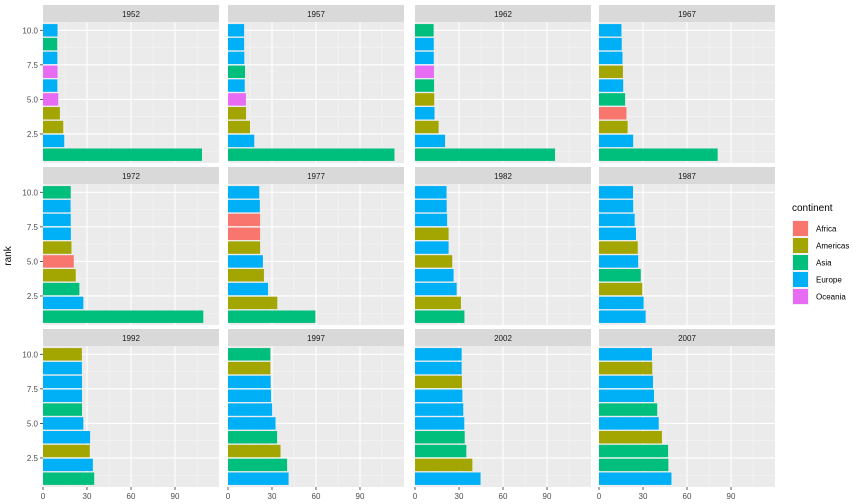 This screenshot has width=864, height=504. What do you see at coordinates (315, 415) in the screenshot?
I see `facet-panel-1997: 1997 0 30 60 90` at bounding box center [315, 415].